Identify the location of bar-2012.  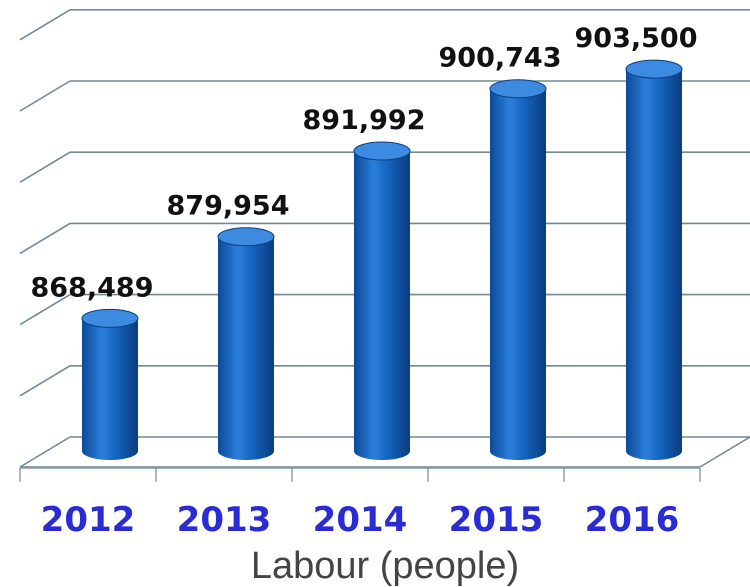
(110, 384).